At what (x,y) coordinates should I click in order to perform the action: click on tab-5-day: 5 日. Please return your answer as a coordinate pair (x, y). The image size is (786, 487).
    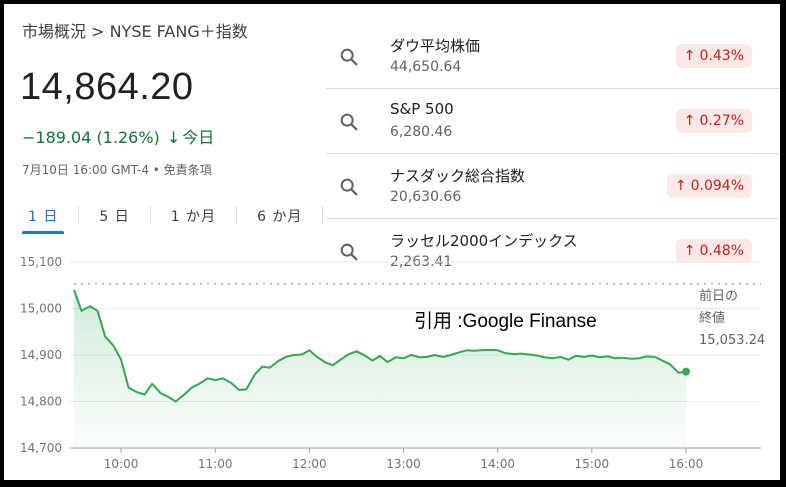
    Looking at the image, I should click on (114, 217).